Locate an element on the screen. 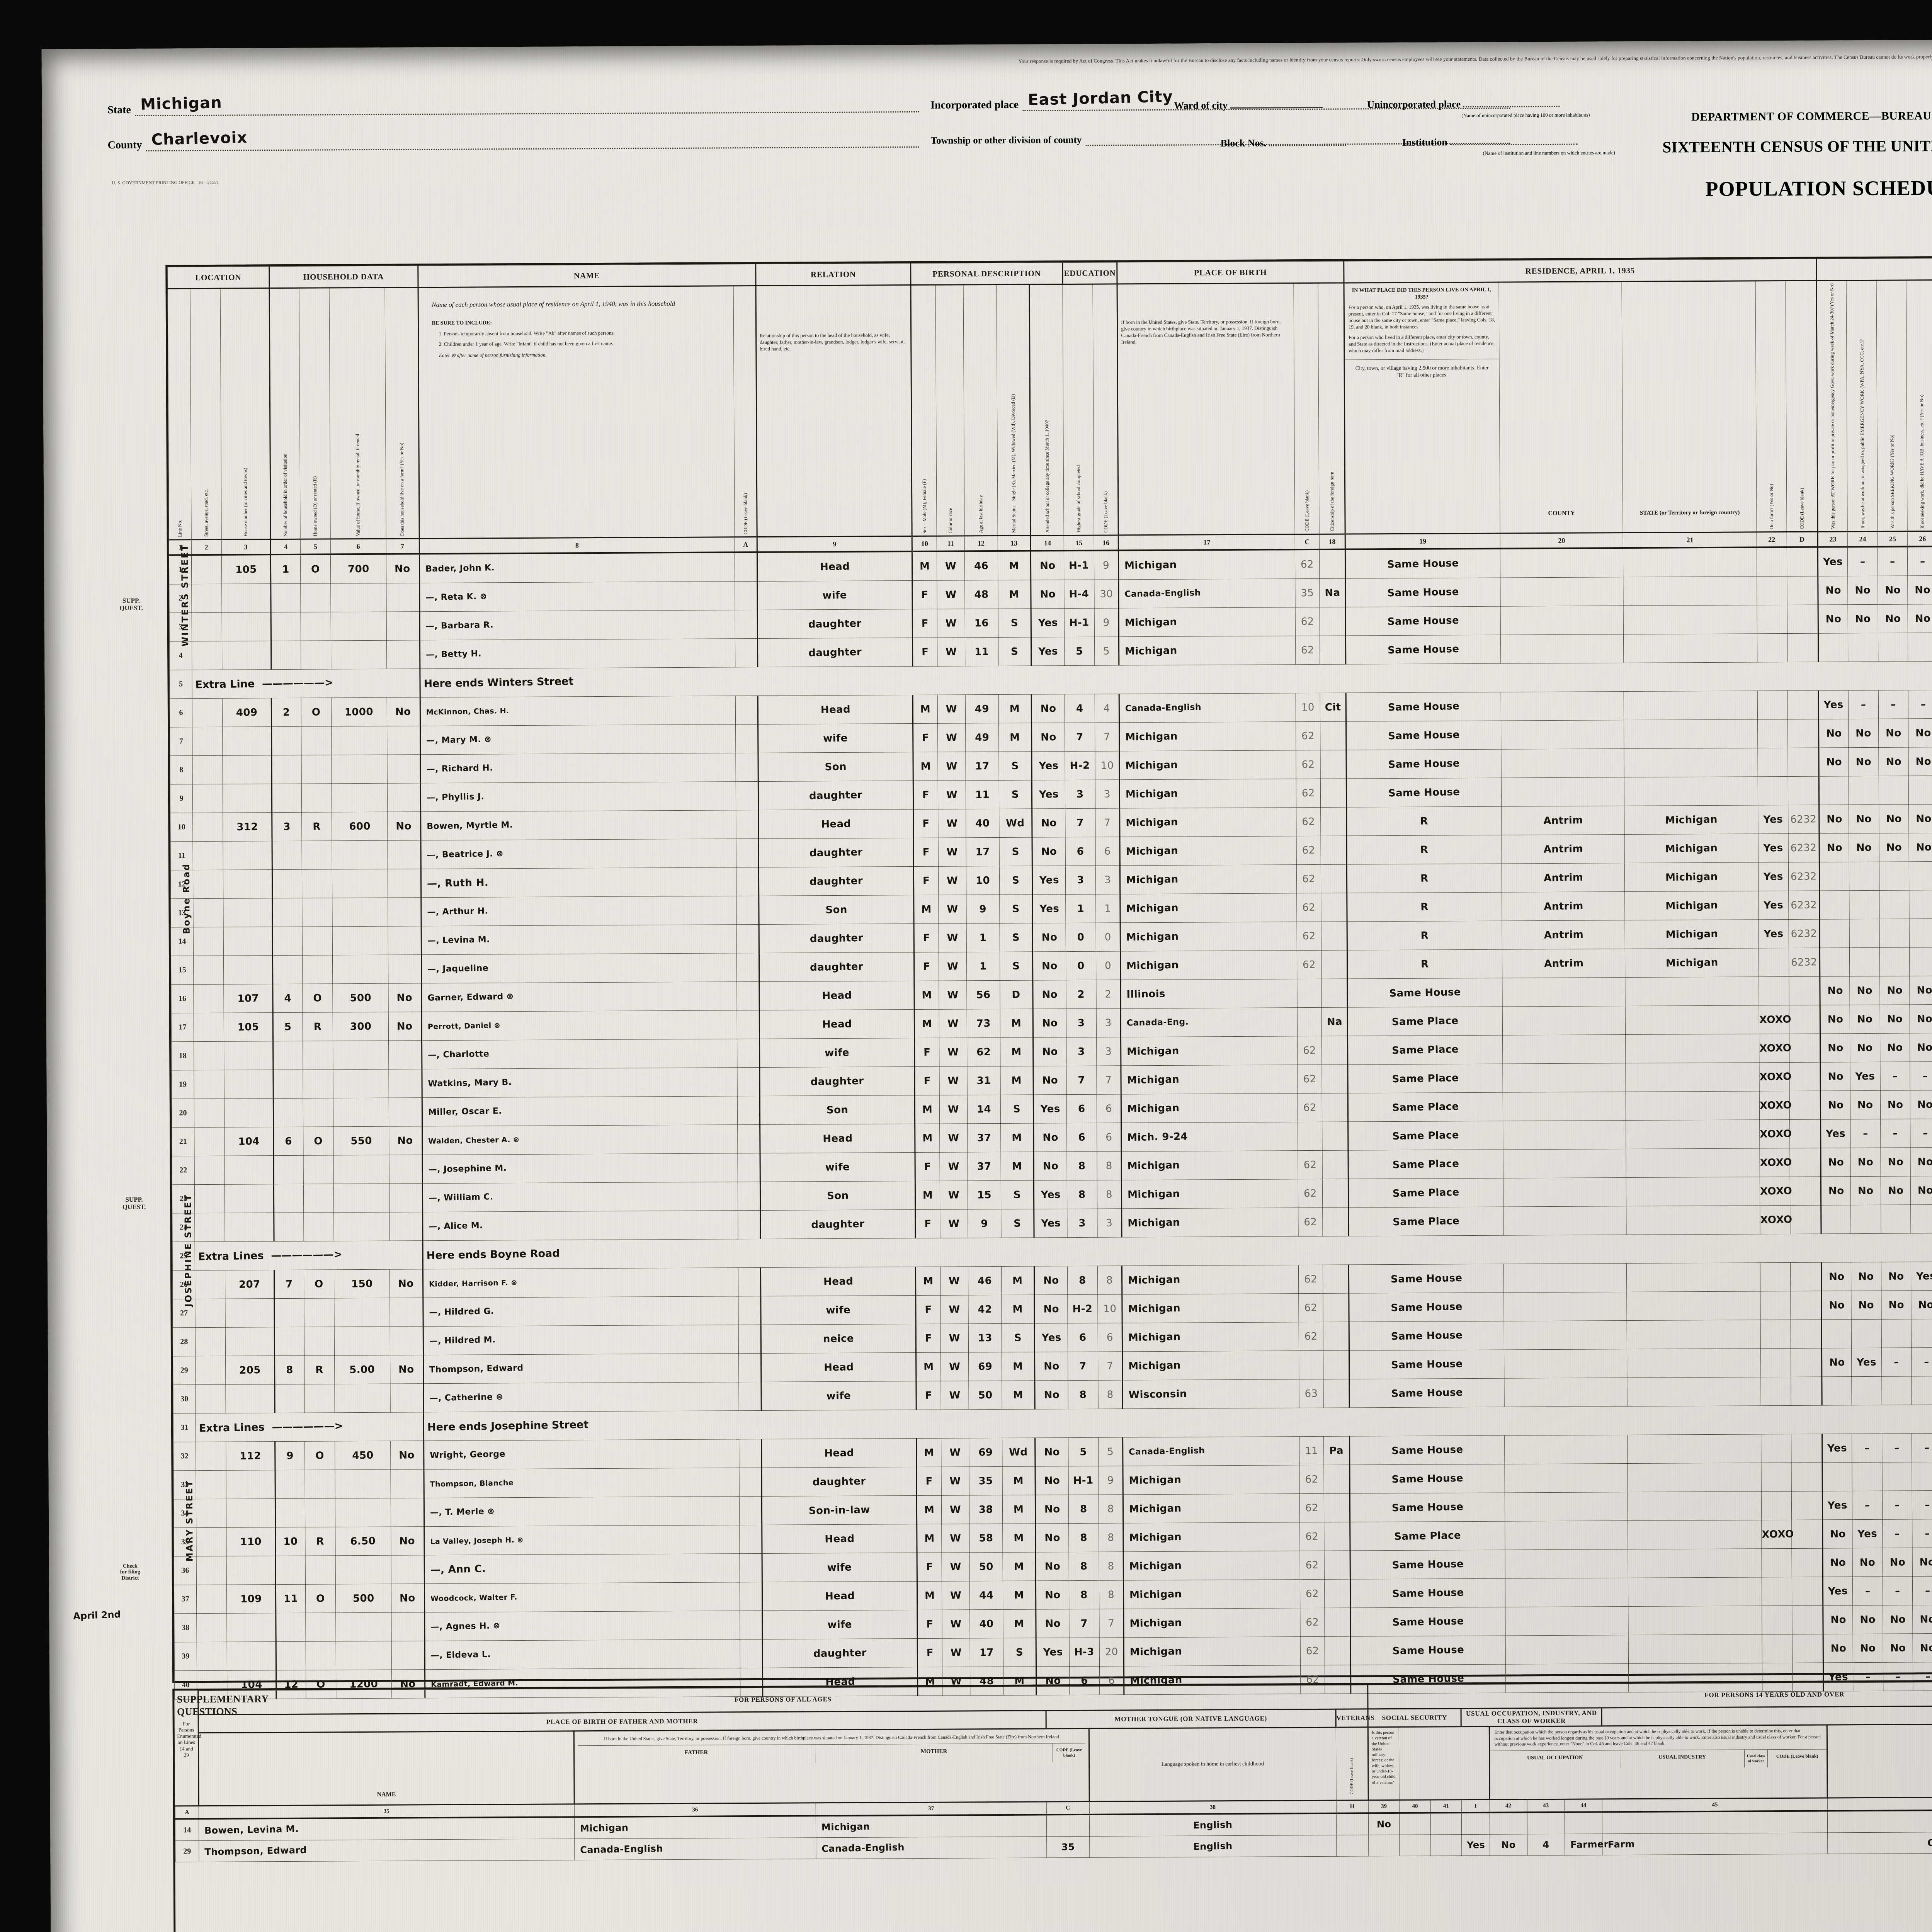 This screenshot has height=1932, width=1932. cell-c24 is located at coordinates (1867, 1391).